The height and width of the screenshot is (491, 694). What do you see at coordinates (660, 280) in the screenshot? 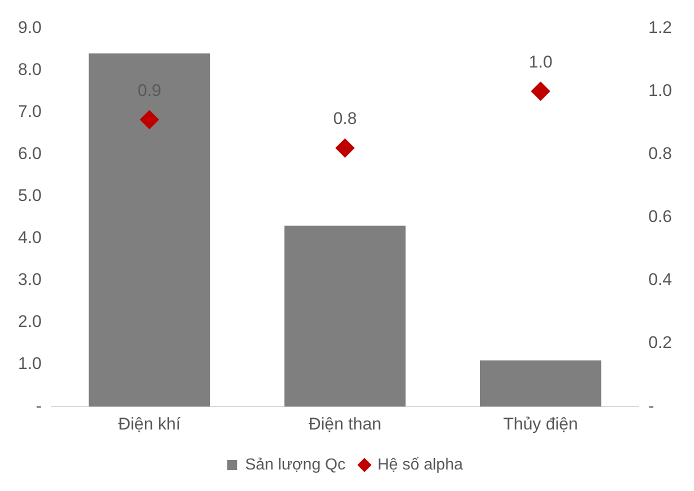
I see `y2-tick-label: 0.4` at bounding box center [660, 280].